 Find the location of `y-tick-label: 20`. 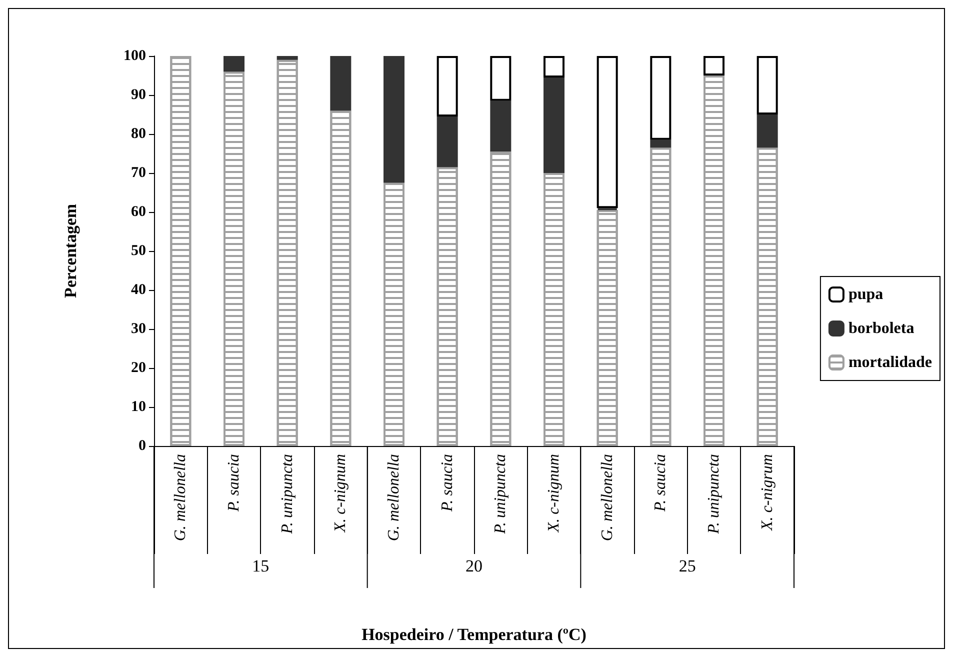

y-tick-label: 20 is located at coordinates (138, 368).